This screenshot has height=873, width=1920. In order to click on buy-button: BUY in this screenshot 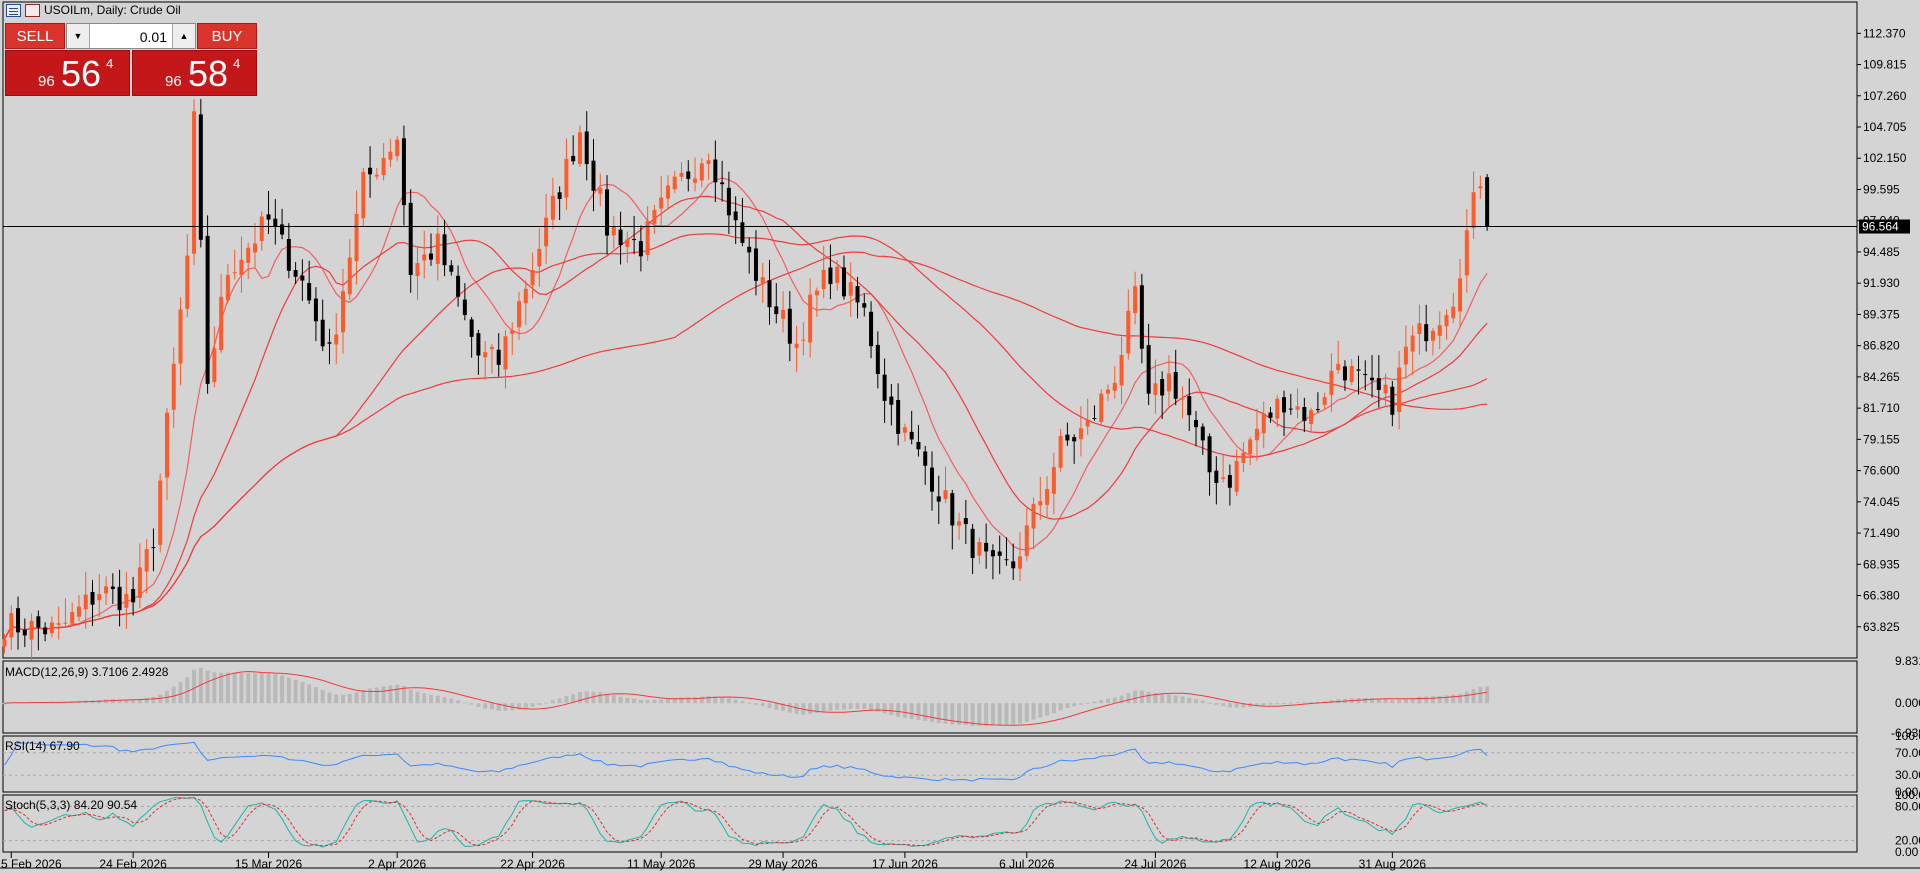, I will do `click(227, 36)`.